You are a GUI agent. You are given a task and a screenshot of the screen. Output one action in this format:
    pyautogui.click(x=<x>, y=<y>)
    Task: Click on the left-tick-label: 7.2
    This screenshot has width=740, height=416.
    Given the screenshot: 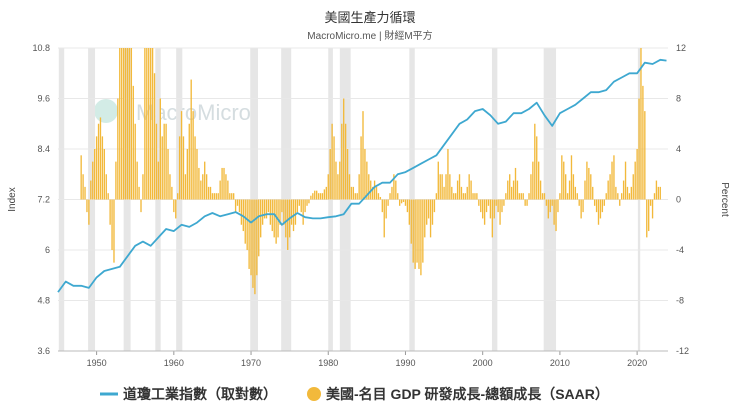 What is the action you would take?
    pyautogui.click(x=43, y=200)
    